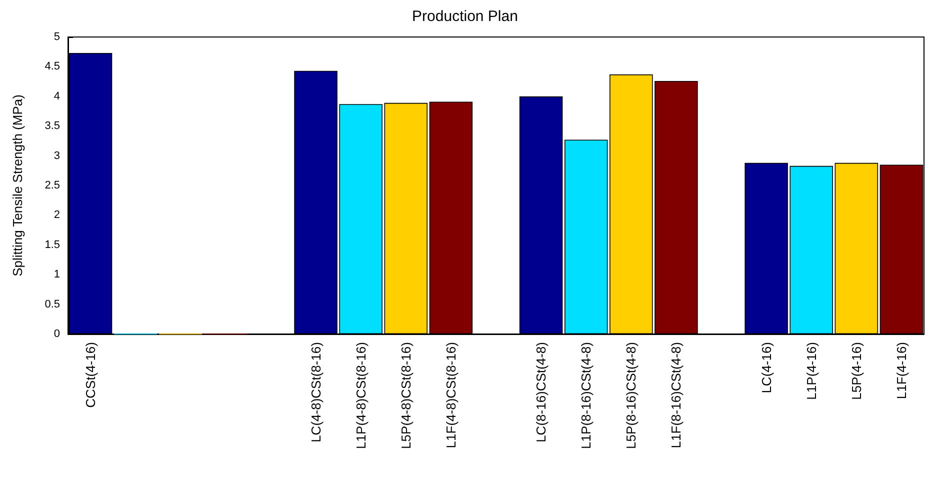 The height and width of the screenshot is (490, 930). I want to click on x-tick-label: L5P(8-16)CSt(4-8), so click(631, 395).